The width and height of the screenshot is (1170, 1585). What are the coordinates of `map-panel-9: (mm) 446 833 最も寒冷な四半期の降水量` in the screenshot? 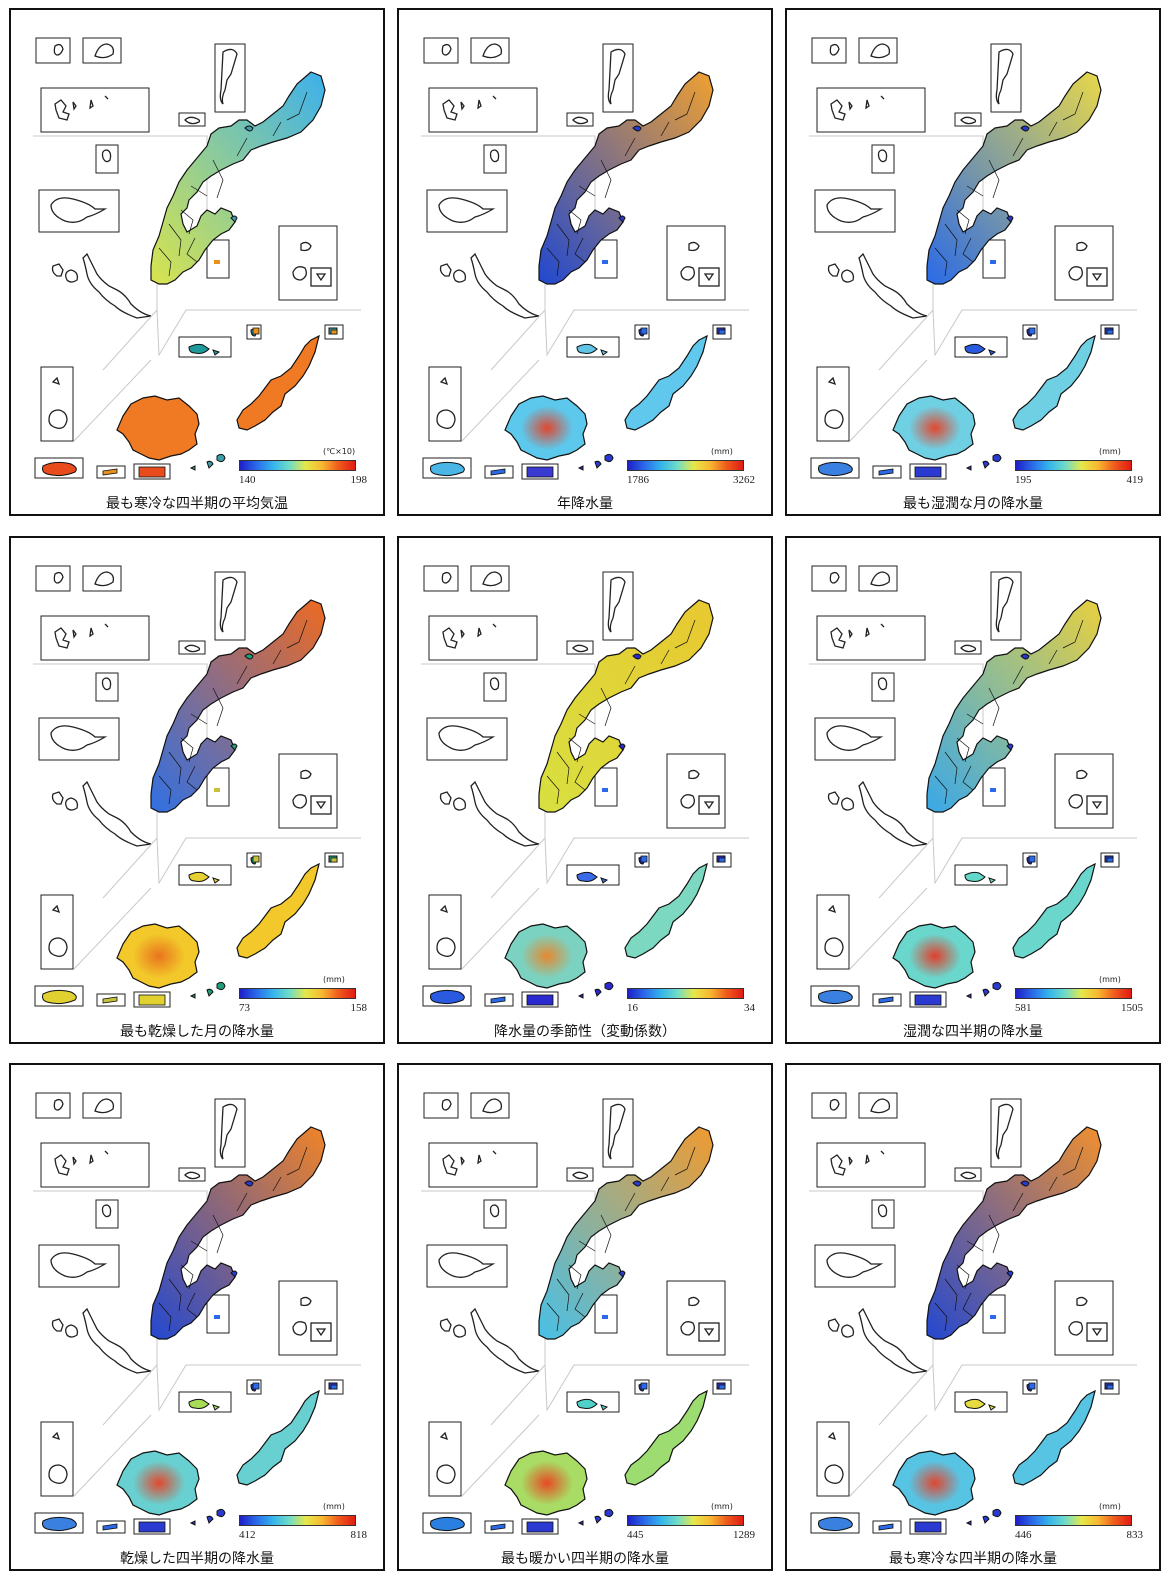 It's located at (973, 1317).